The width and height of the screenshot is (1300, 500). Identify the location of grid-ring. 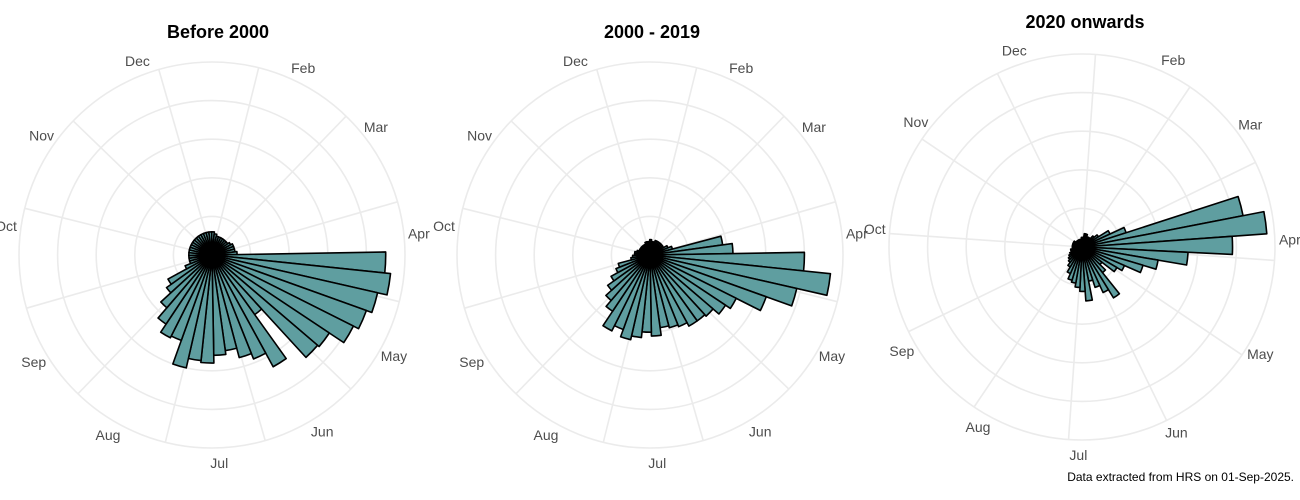
(1082, 247).